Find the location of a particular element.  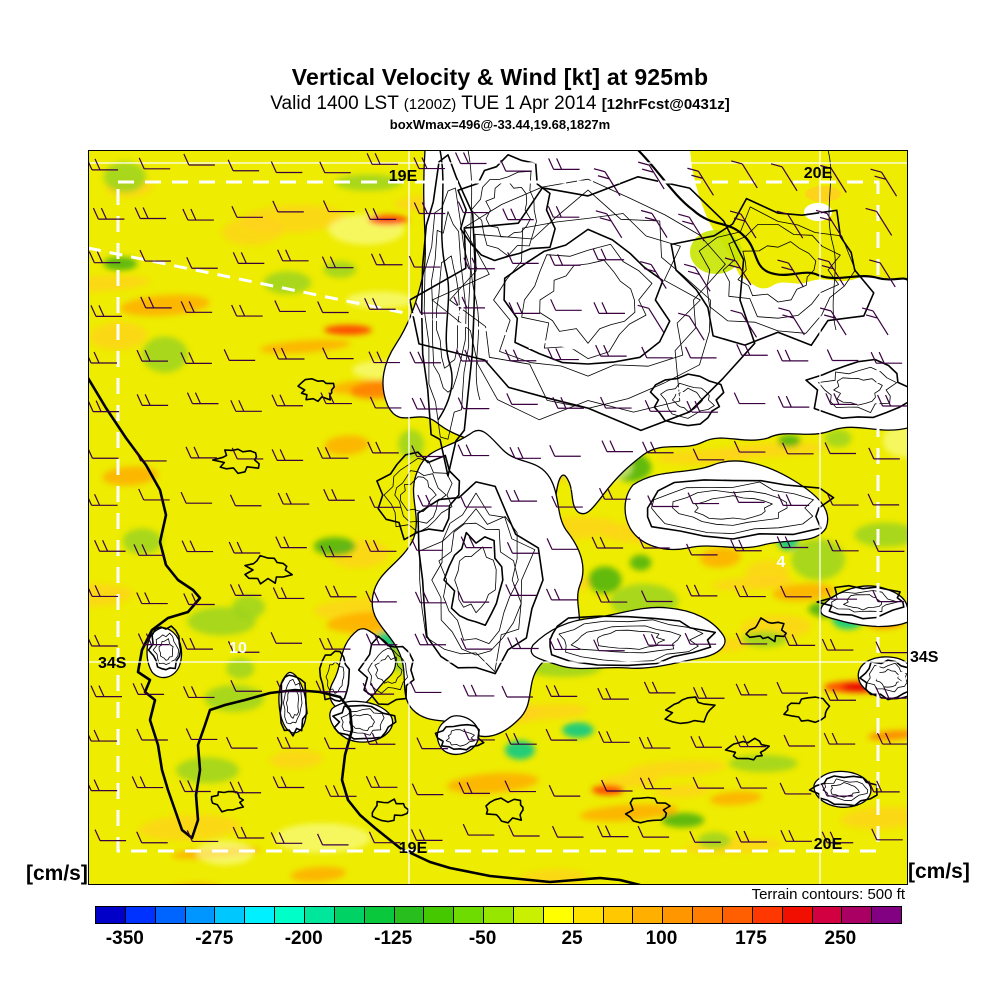

valid-date: TUE 1 Apr 2014 is located at coordinates (529, 103).